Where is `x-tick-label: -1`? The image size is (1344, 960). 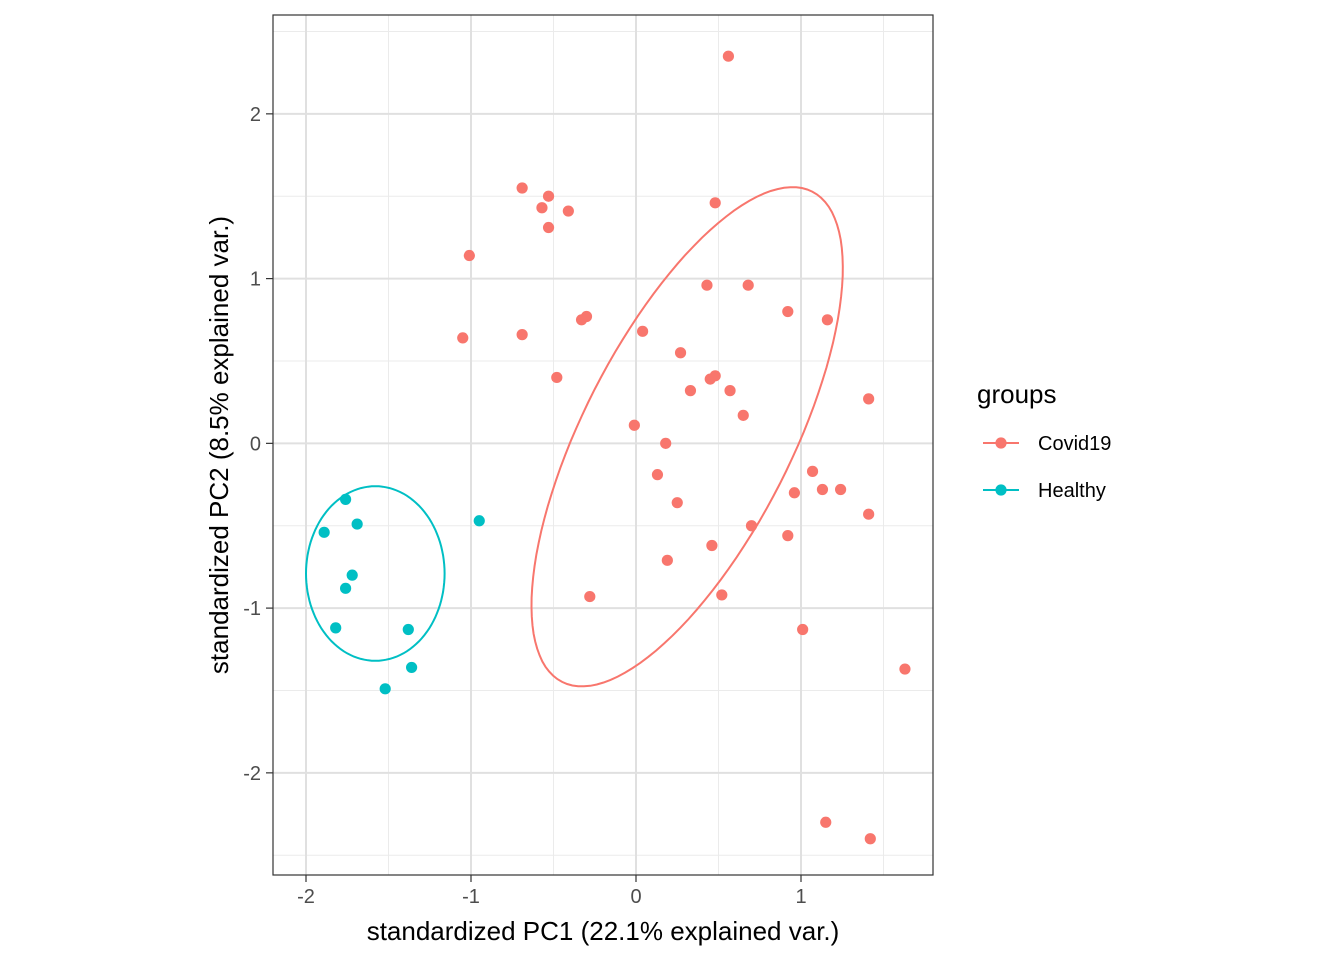 x-tick-label: -1 is located at coordinates (471, 897).